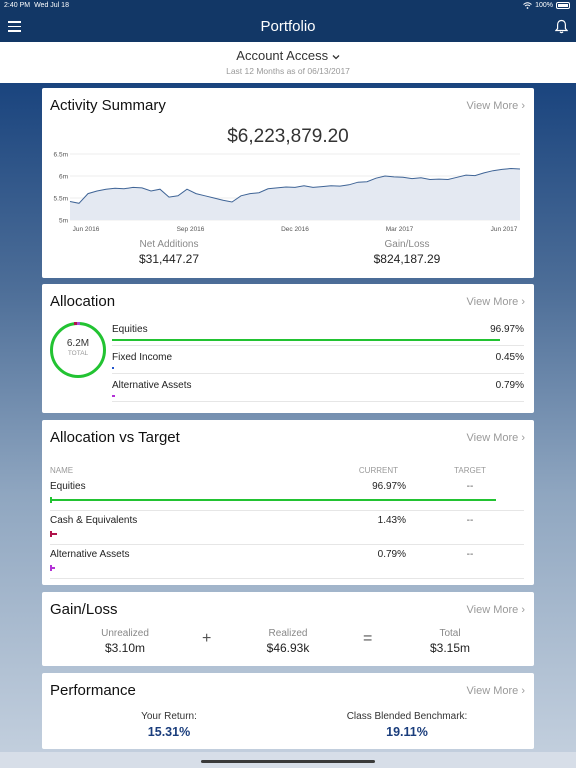  What do you see at coordinates (507, 329) in the screenshot?
I see `allocation-percent: 96.97%` at bounding box center [507, 329].